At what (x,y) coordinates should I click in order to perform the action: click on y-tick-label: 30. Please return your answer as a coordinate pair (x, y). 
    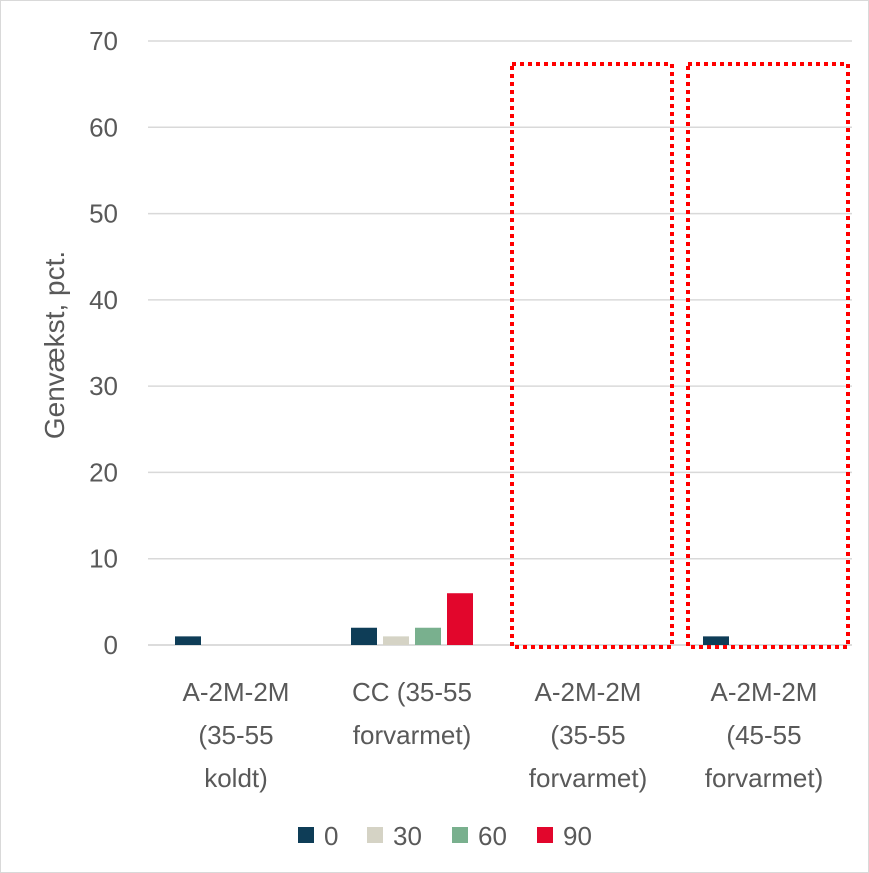
    Looking at the image, I should click on (103, 386).